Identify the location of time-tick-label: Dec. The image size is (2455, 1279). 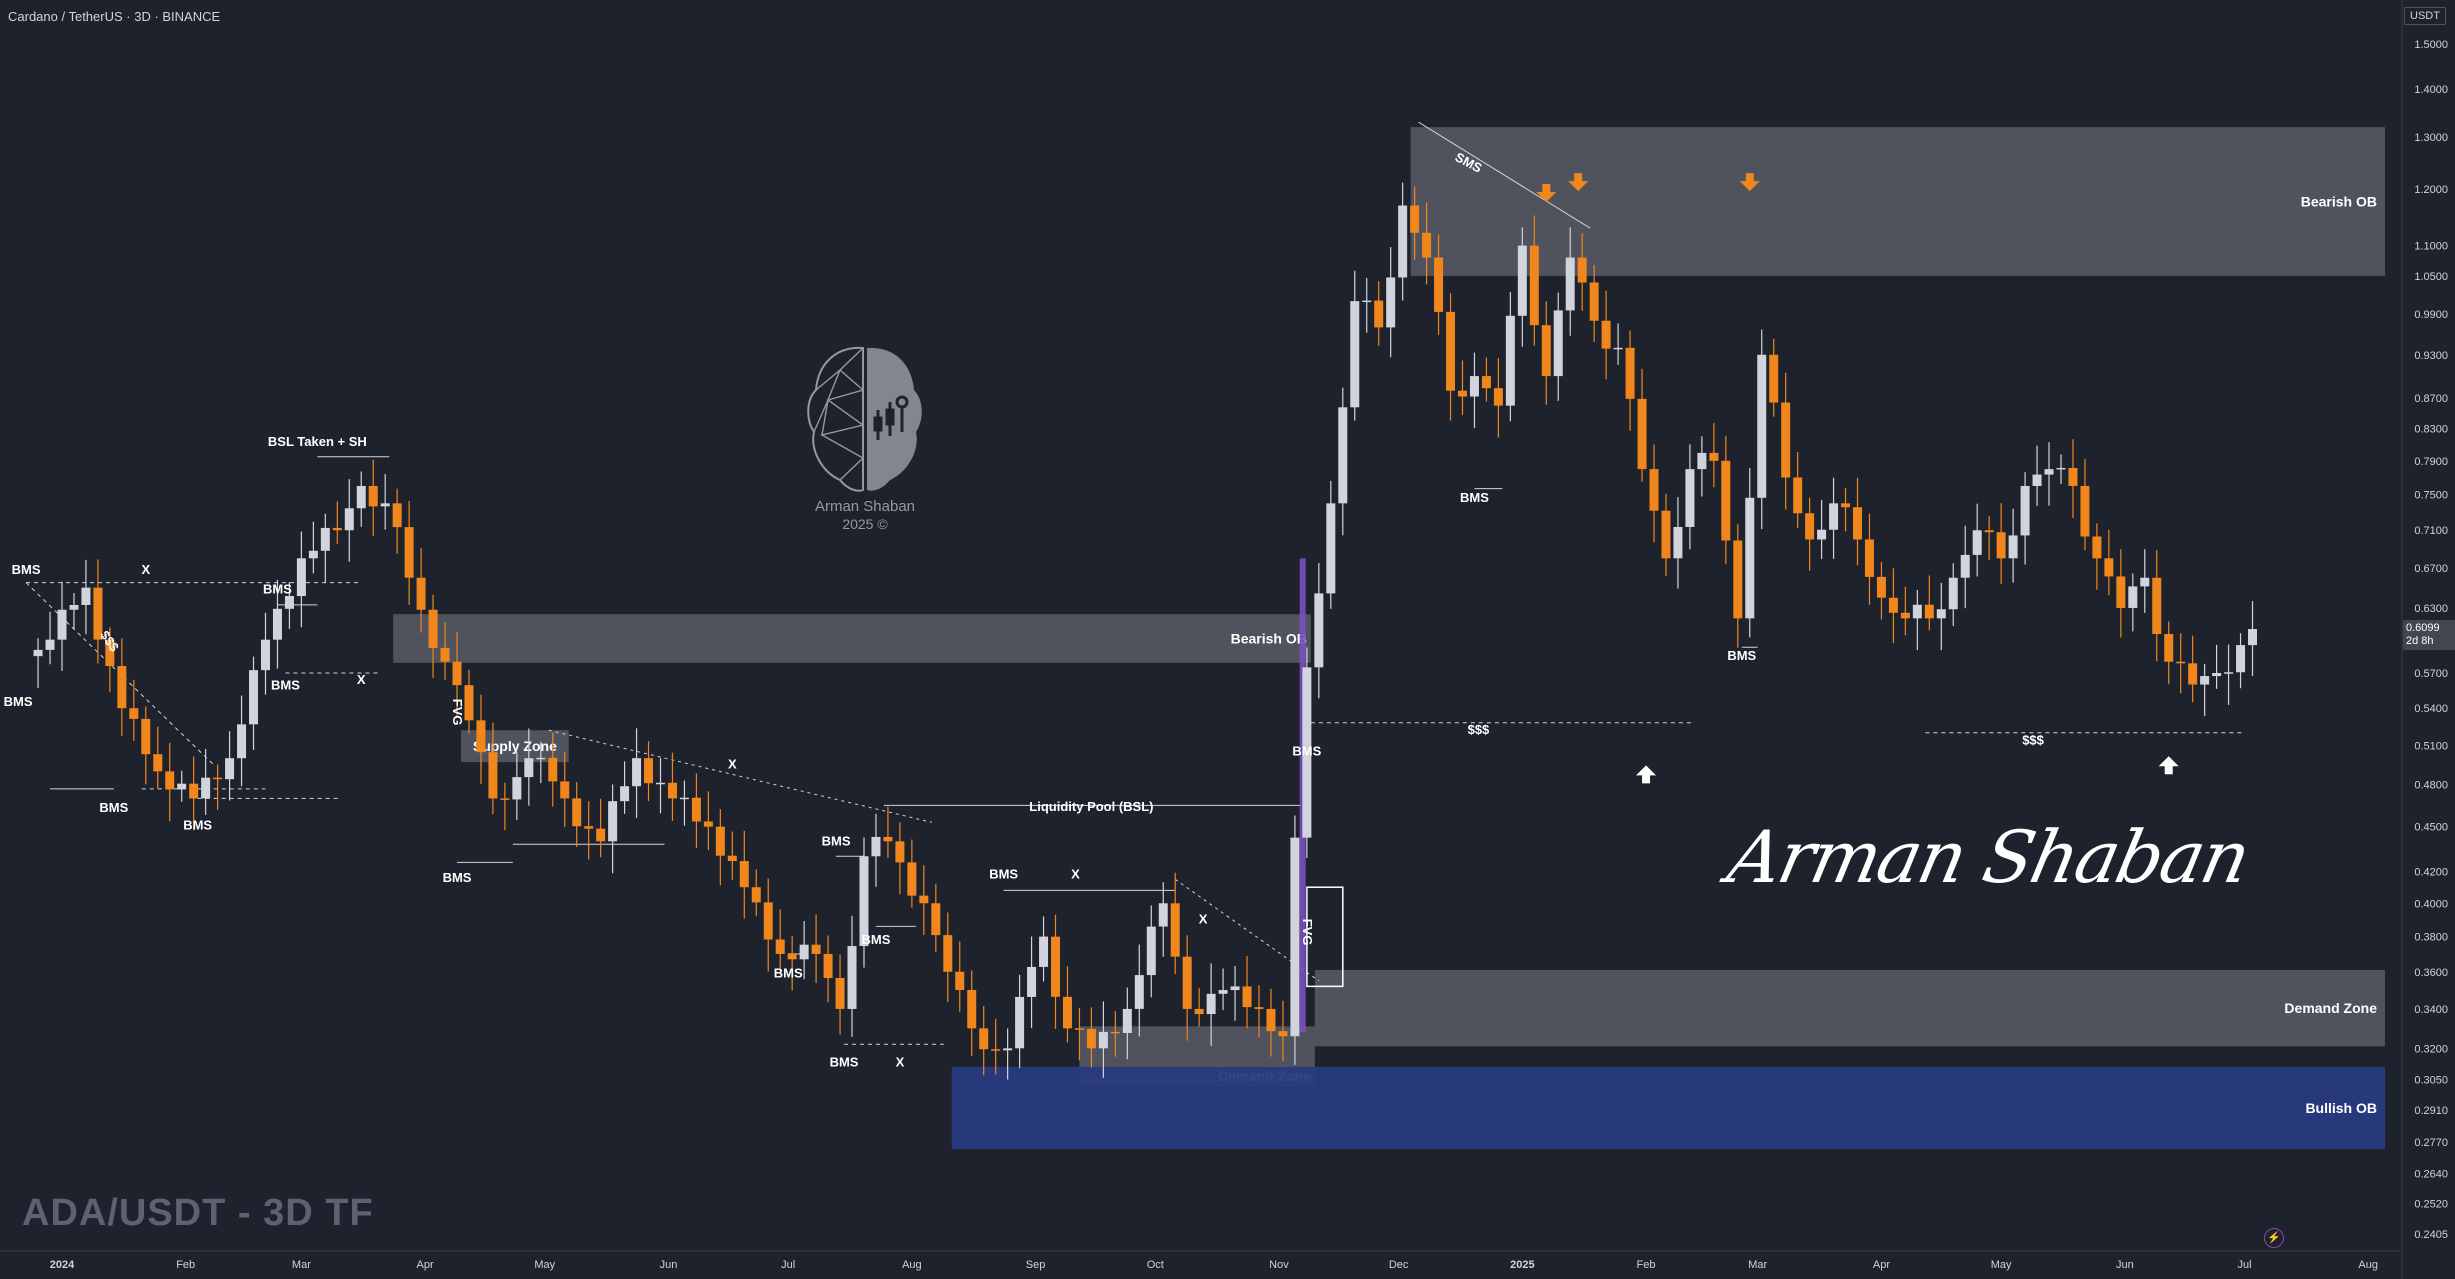
(1399, 1265).